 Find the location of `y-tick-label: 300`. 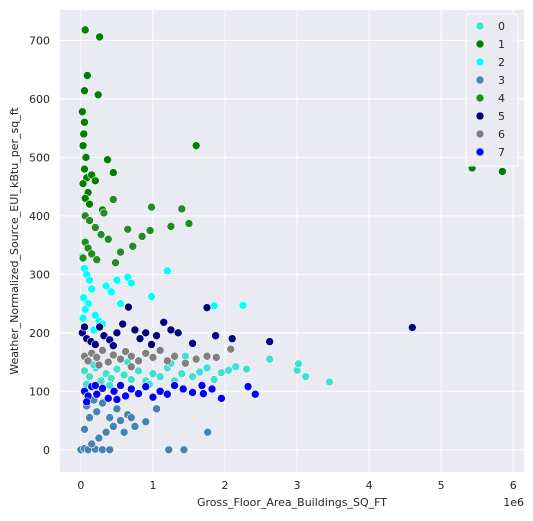

y-tick-label: 300 is located at coordinates (39, 274).